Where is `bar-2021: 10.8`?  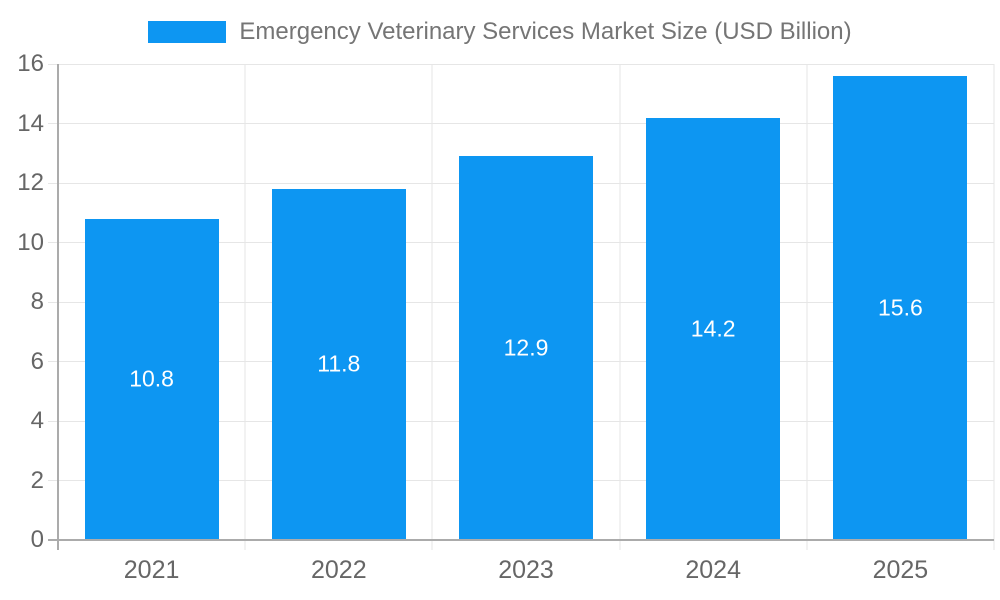 bar-2021: 10.8 is located at coordinates (151, 379).